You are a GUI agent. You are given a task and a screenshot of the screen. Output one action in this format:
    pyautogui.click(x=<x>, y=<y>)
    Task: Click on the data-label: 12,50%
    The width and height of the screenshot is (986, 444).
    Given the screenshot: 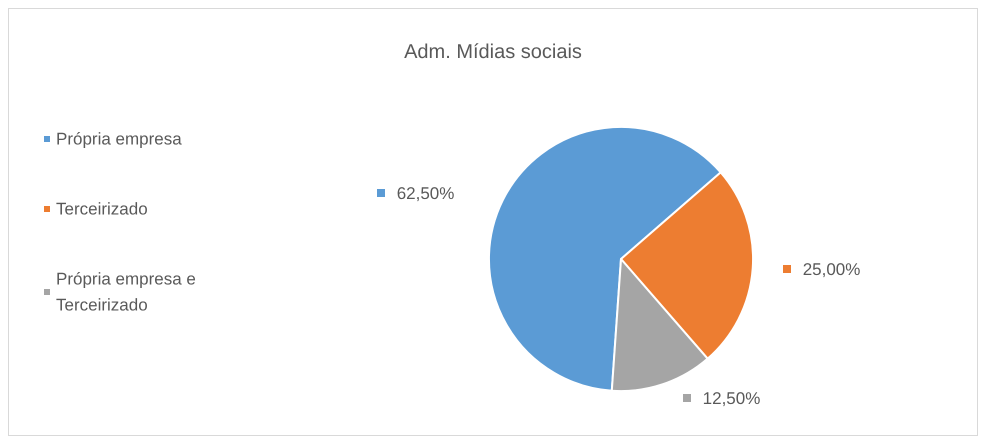 What is the action you would take?
    pyautogui.click(x=731, y=398)
    